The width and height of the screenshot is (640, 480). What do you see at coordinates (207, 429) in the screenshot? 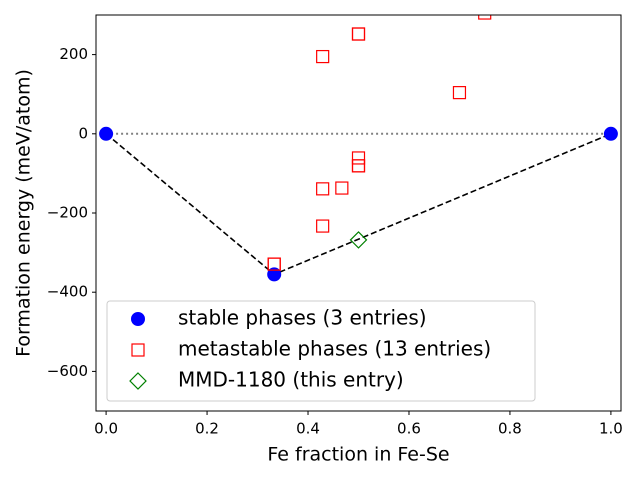
I see `x-tick-label: 0.2` at bounding box center [207, 429].